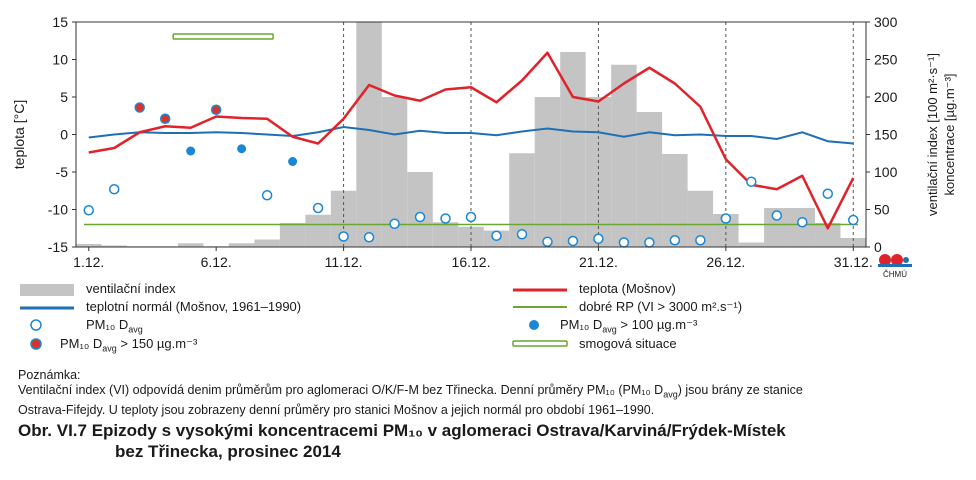 The height and width of the screenshot is (480, 976). I want to click on y-right-tick-label: 250, so click(886, 60).